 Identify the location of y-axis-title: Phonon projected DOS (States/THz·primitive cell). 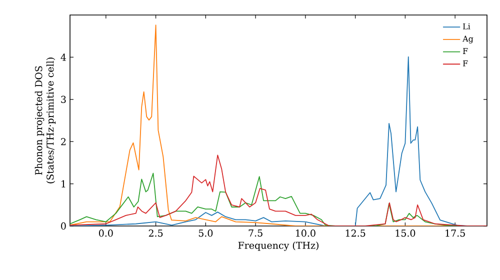
(45, 121).